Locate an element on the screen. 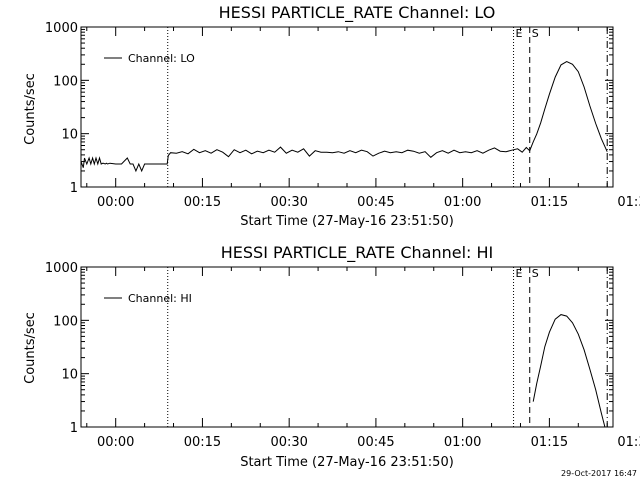 This screenshot has width=640, height=480. legend: Channel: HI is located at coordinates (148, 298).